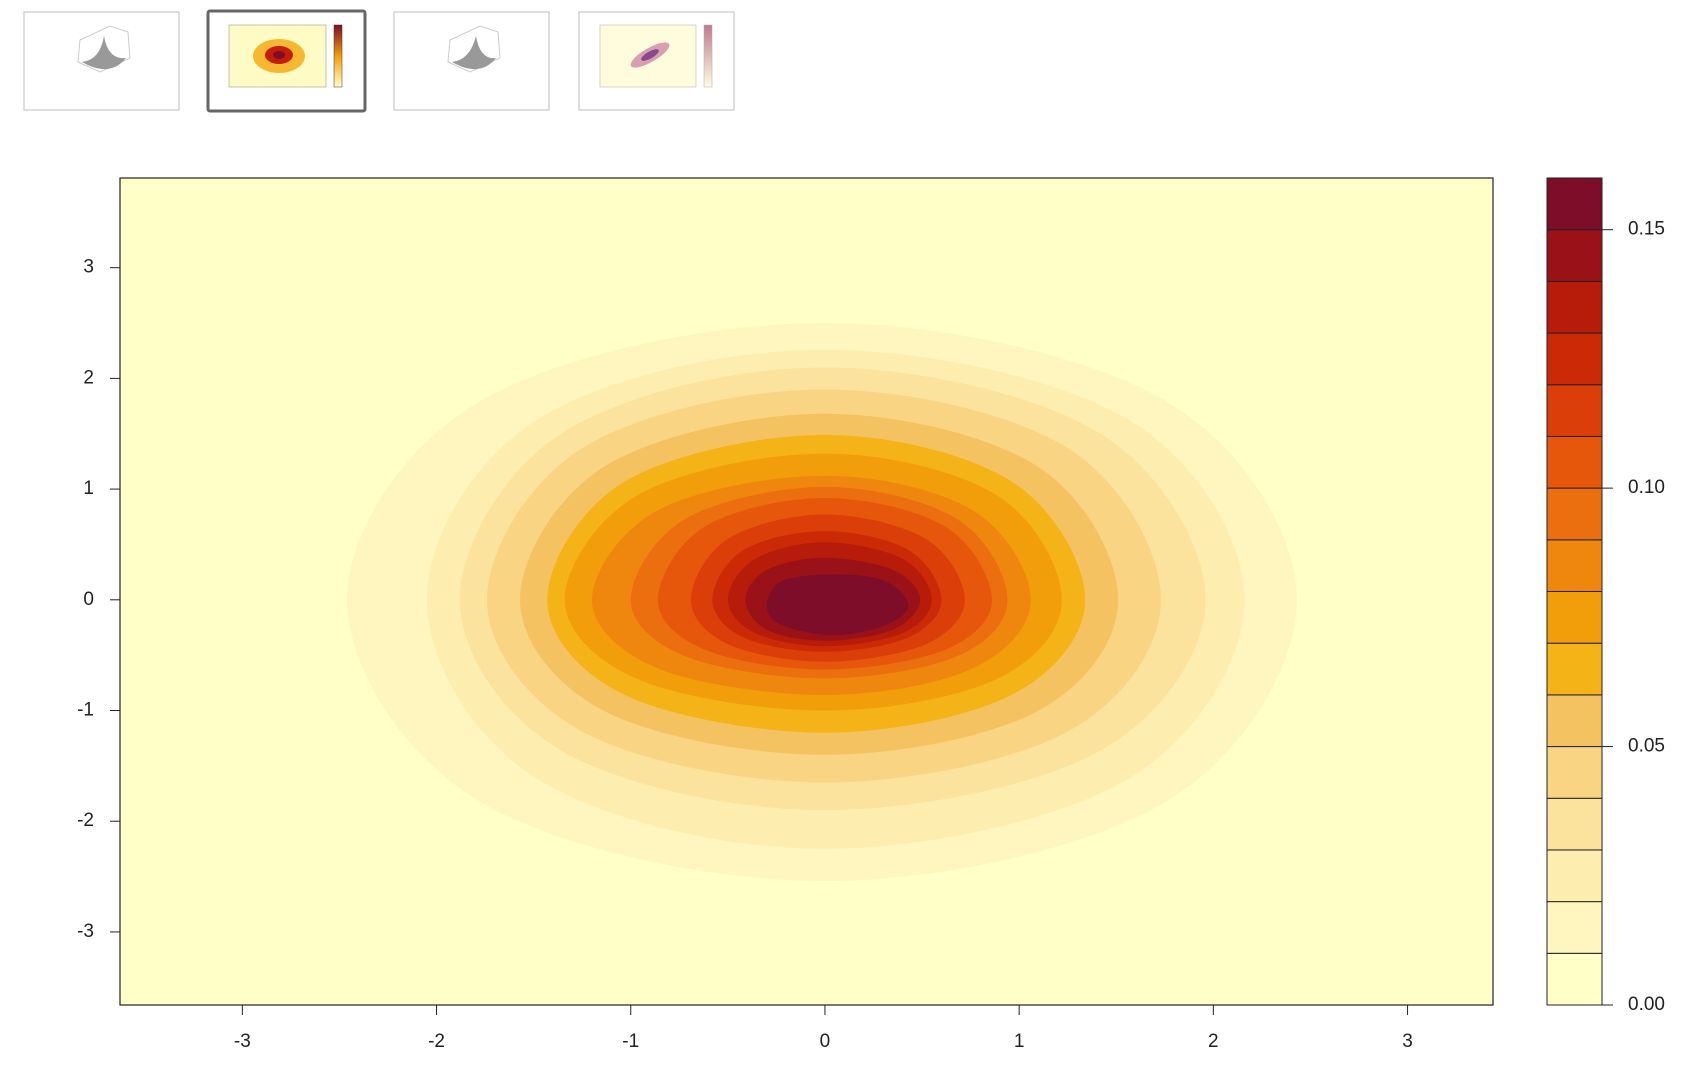 Image resolution: width=1697 pixels, height=1085 pixels. What do you see at coordinates (379, 61) in the screenshot?
I see `thumbnail-strip` at bounding box center [379, 61].